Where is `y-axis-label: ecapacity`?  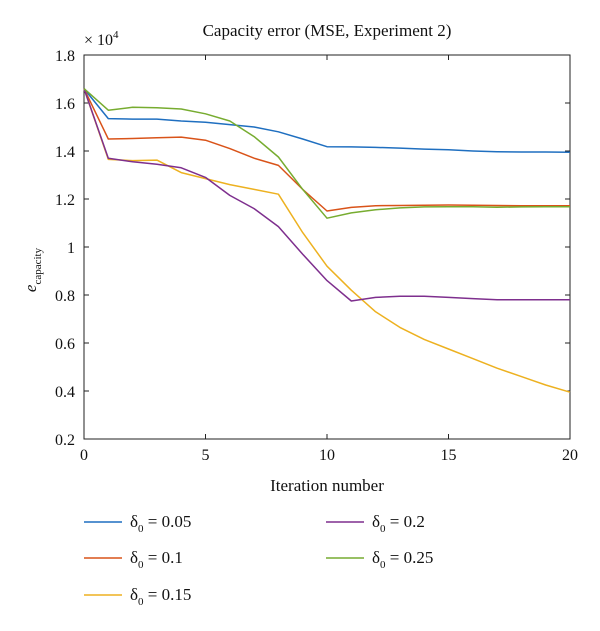
y-axis-label: ecapacity is located at coordinates (32, 269).